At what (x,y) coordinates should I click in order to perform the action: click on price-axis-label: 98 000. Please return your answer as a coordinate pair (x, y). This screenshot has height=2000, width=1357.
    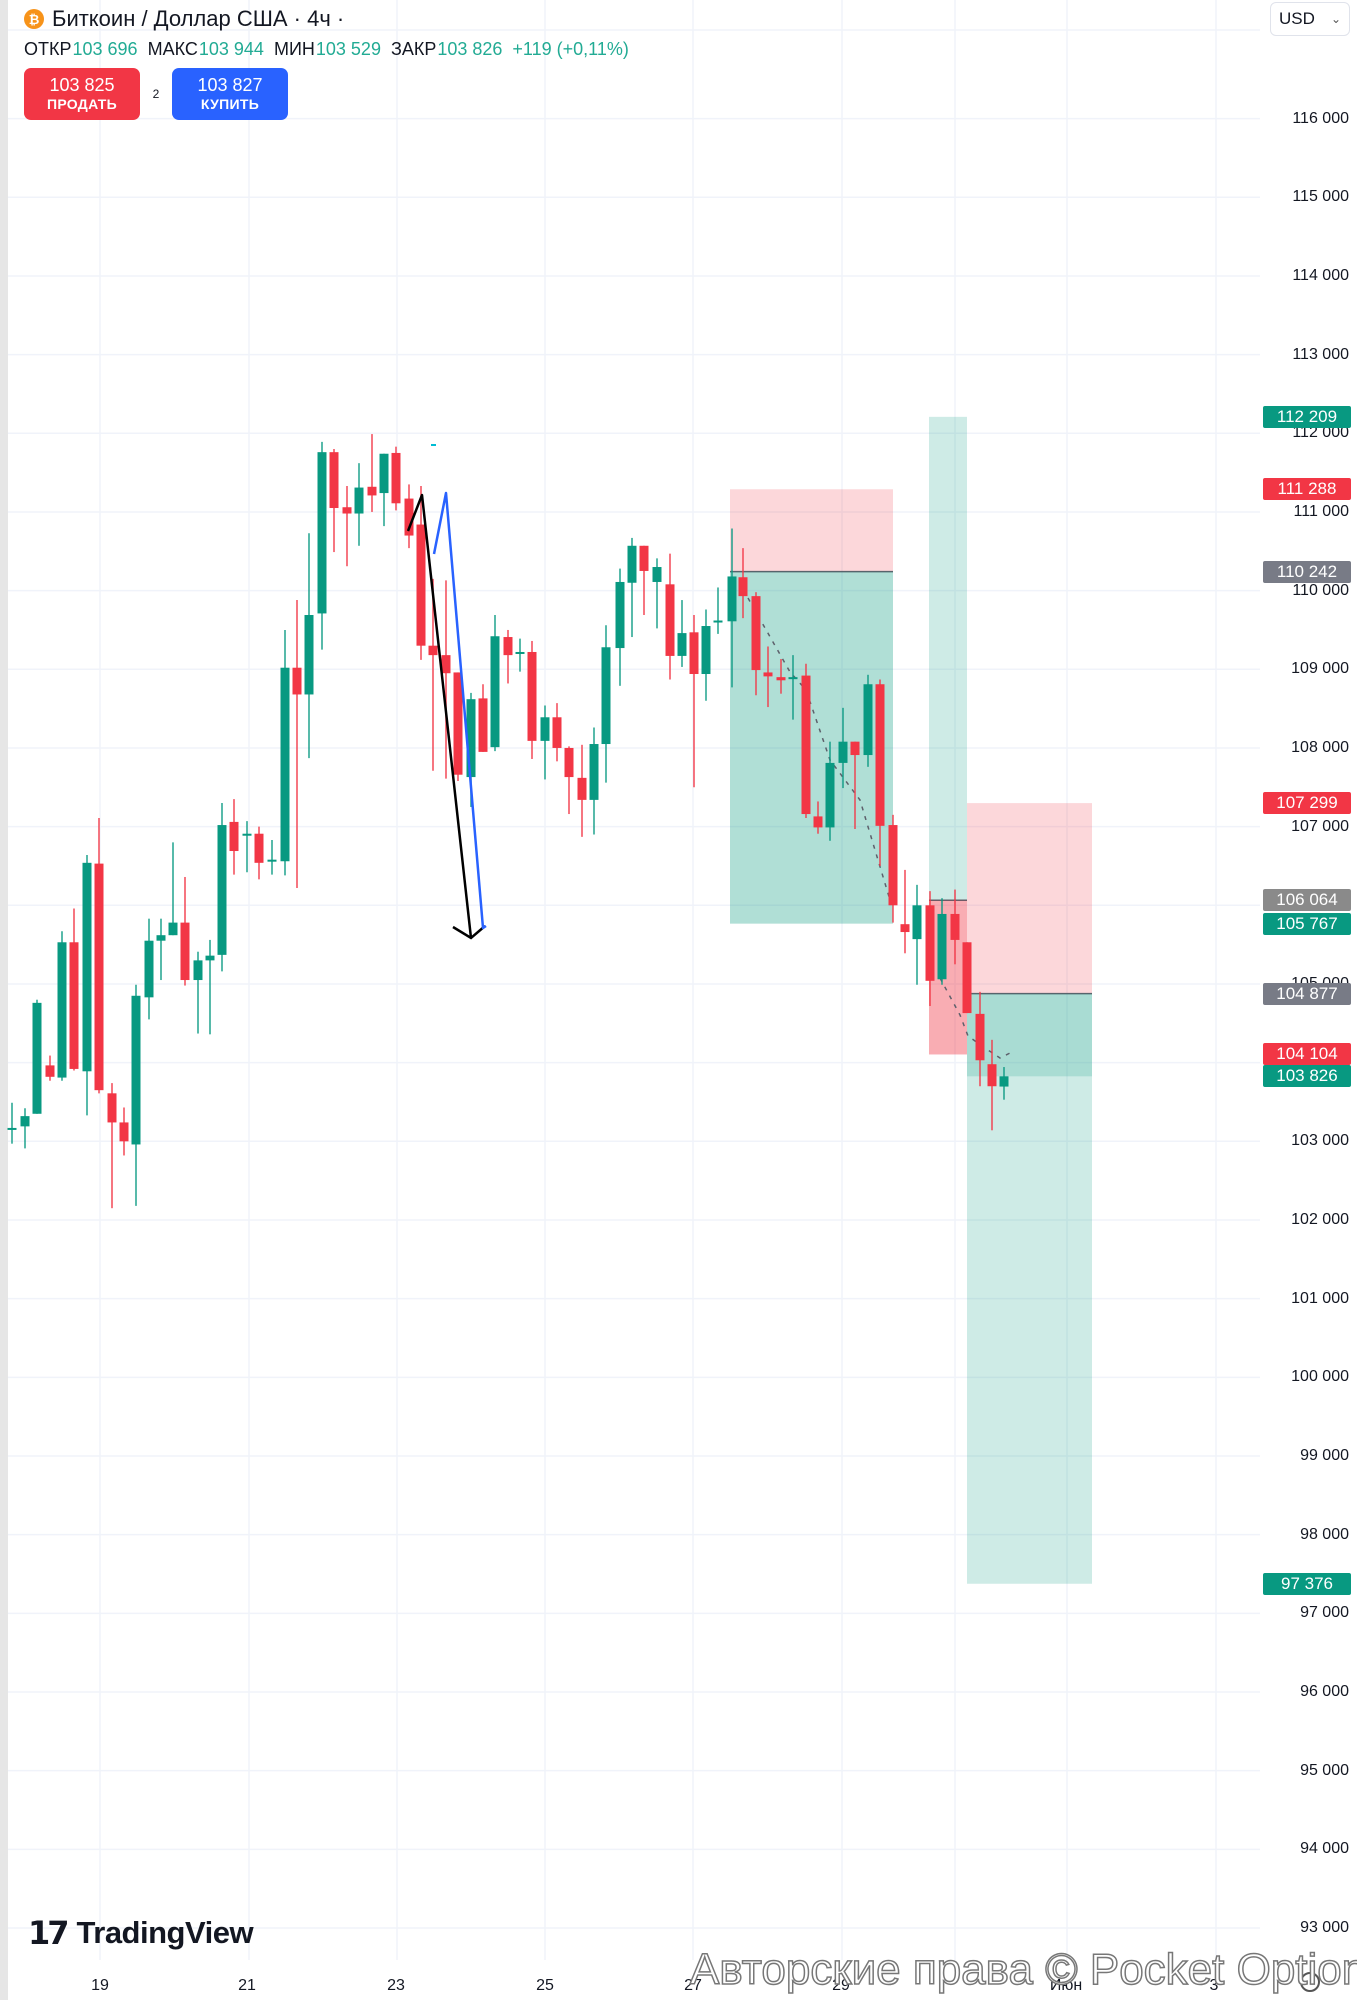
    Looking at the image, I should click on (1324, 1534).